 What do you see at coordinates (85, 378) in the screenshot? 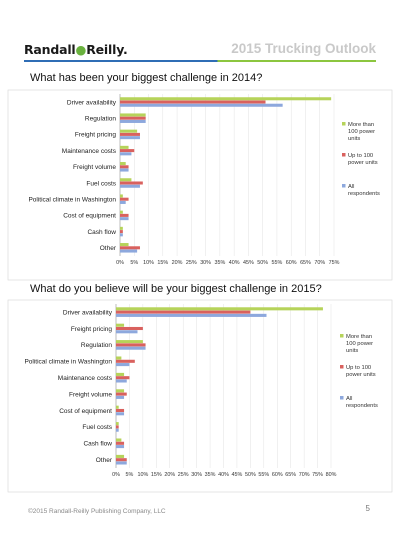
I see `category-label: Maintenance costs` at bounding box center [85, 378].